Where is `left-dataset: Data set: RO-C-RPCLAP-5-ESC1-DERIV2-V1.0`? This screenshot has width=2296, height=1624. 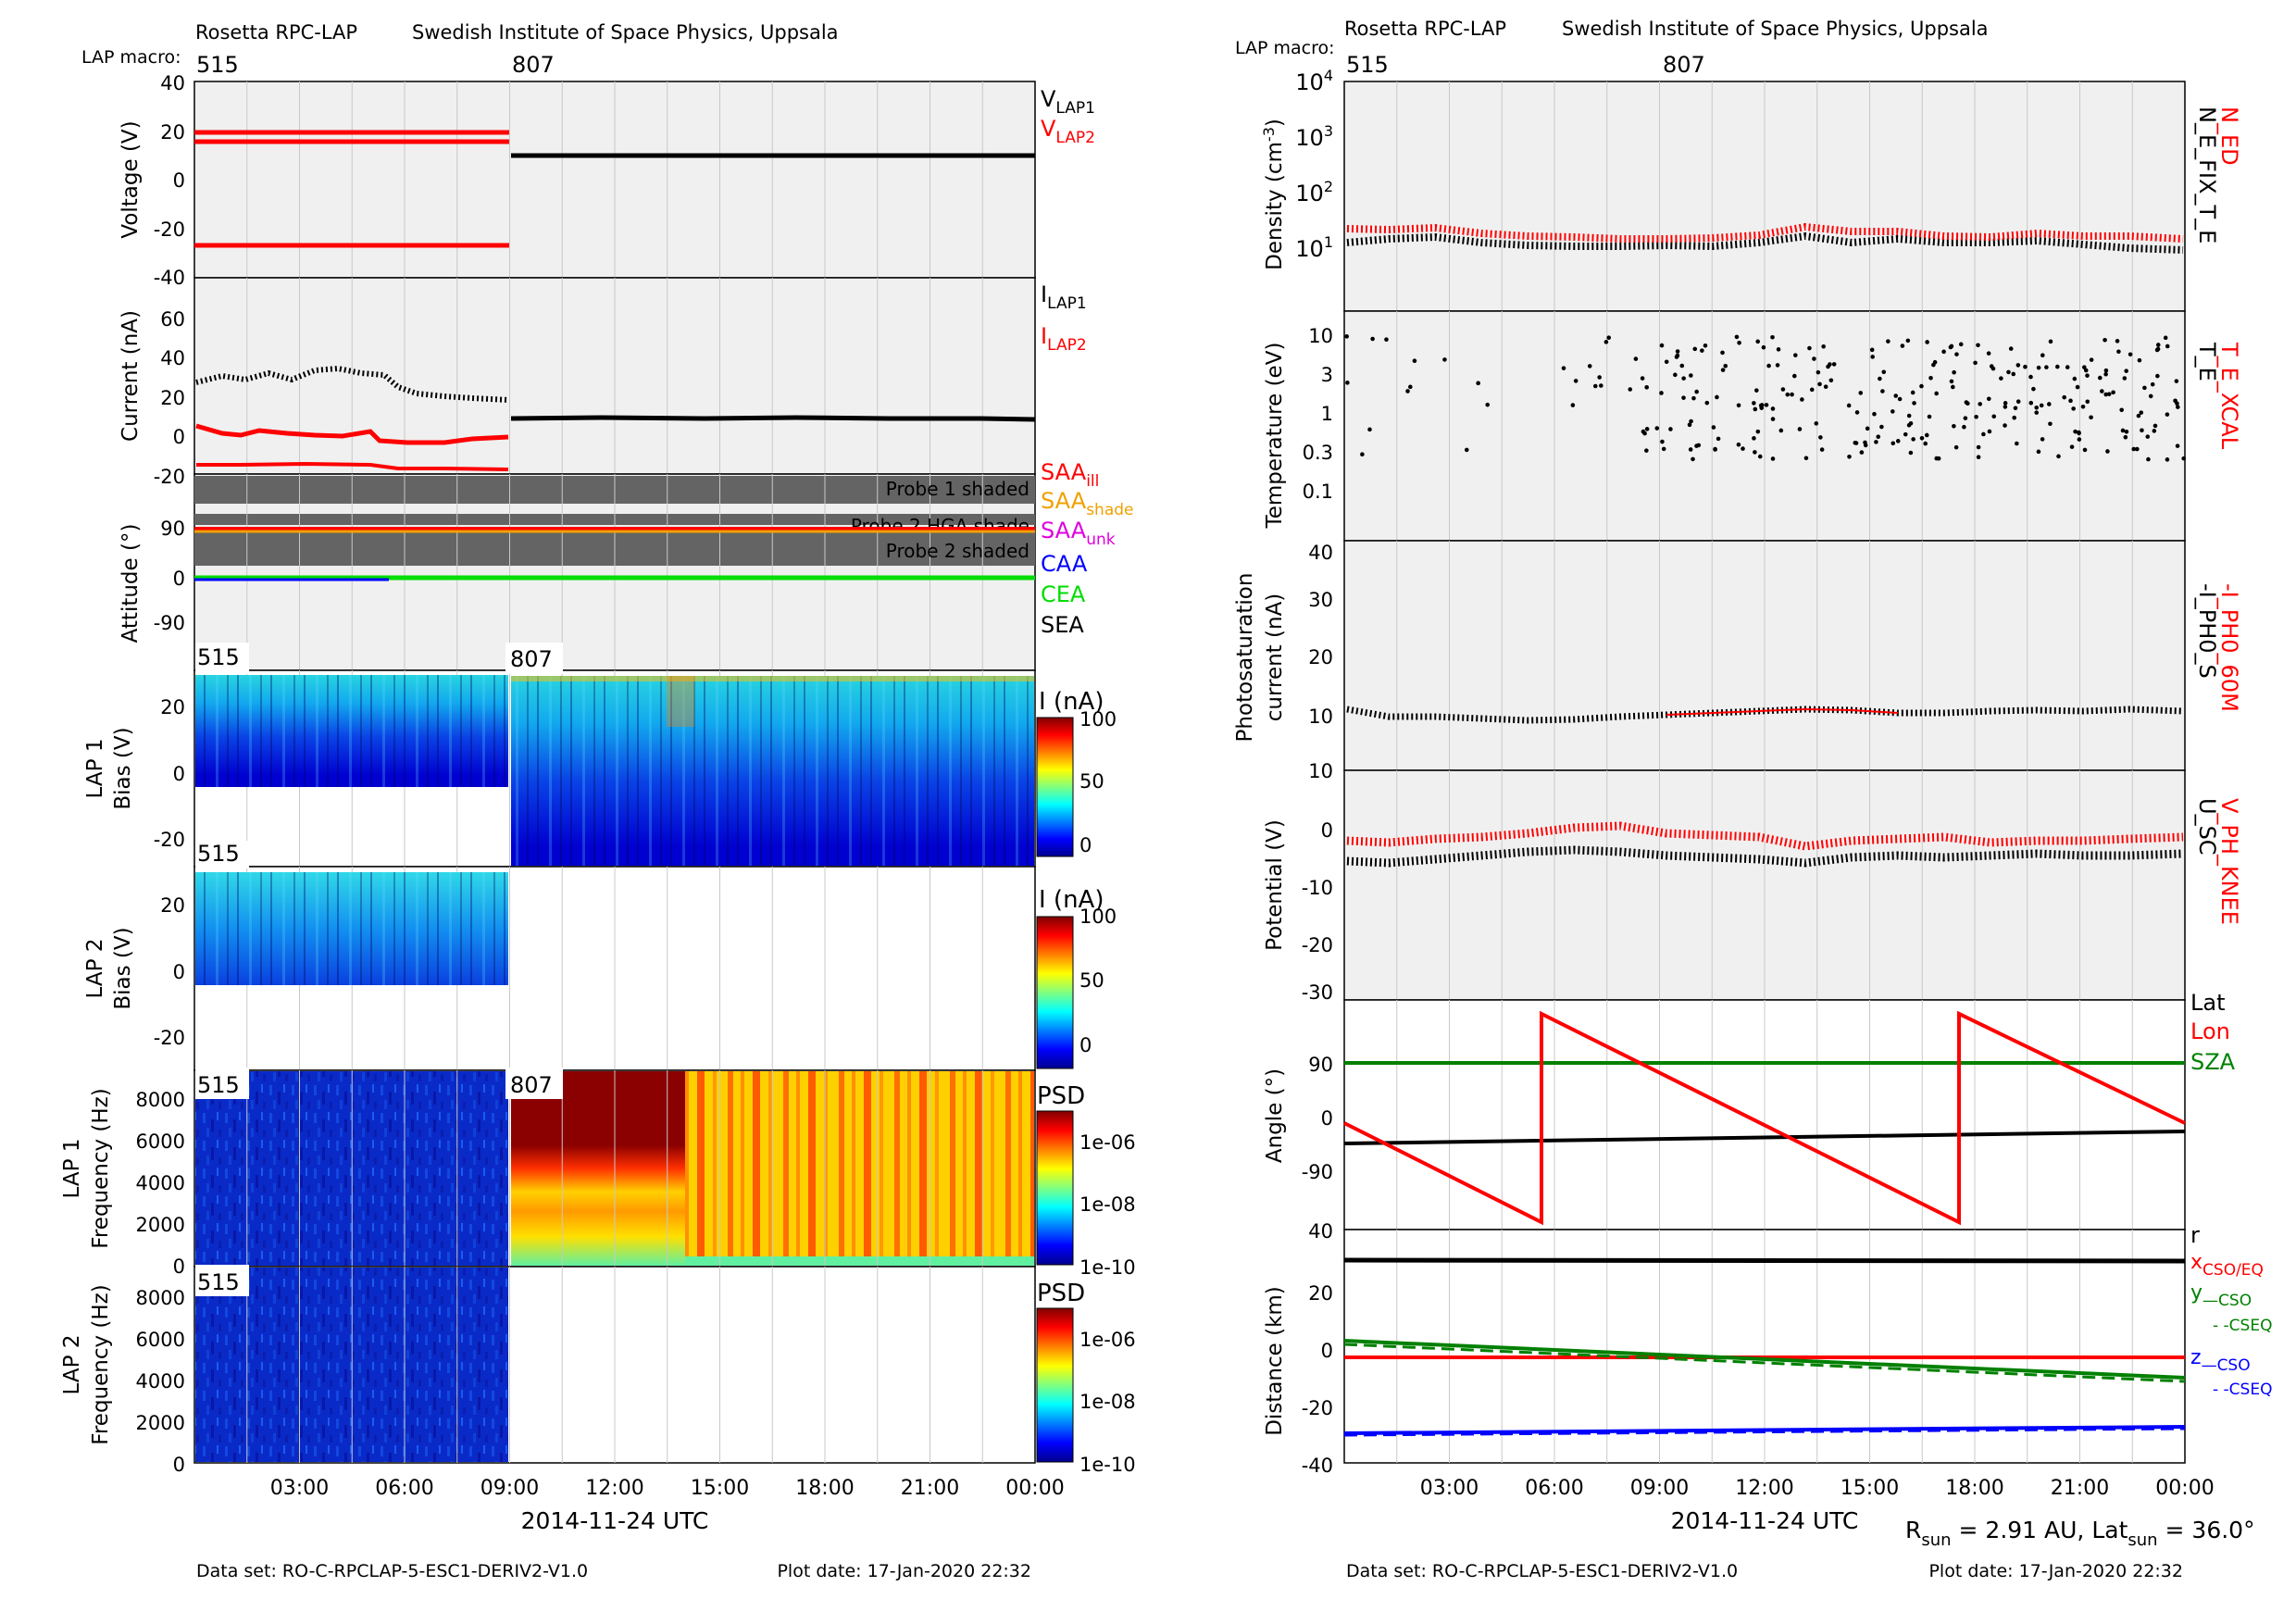
left-dataset: Data set: RO-C-RPCLAP-5-ESC1-DERIV2-V1.0 is located at coordinates (392, 1571).